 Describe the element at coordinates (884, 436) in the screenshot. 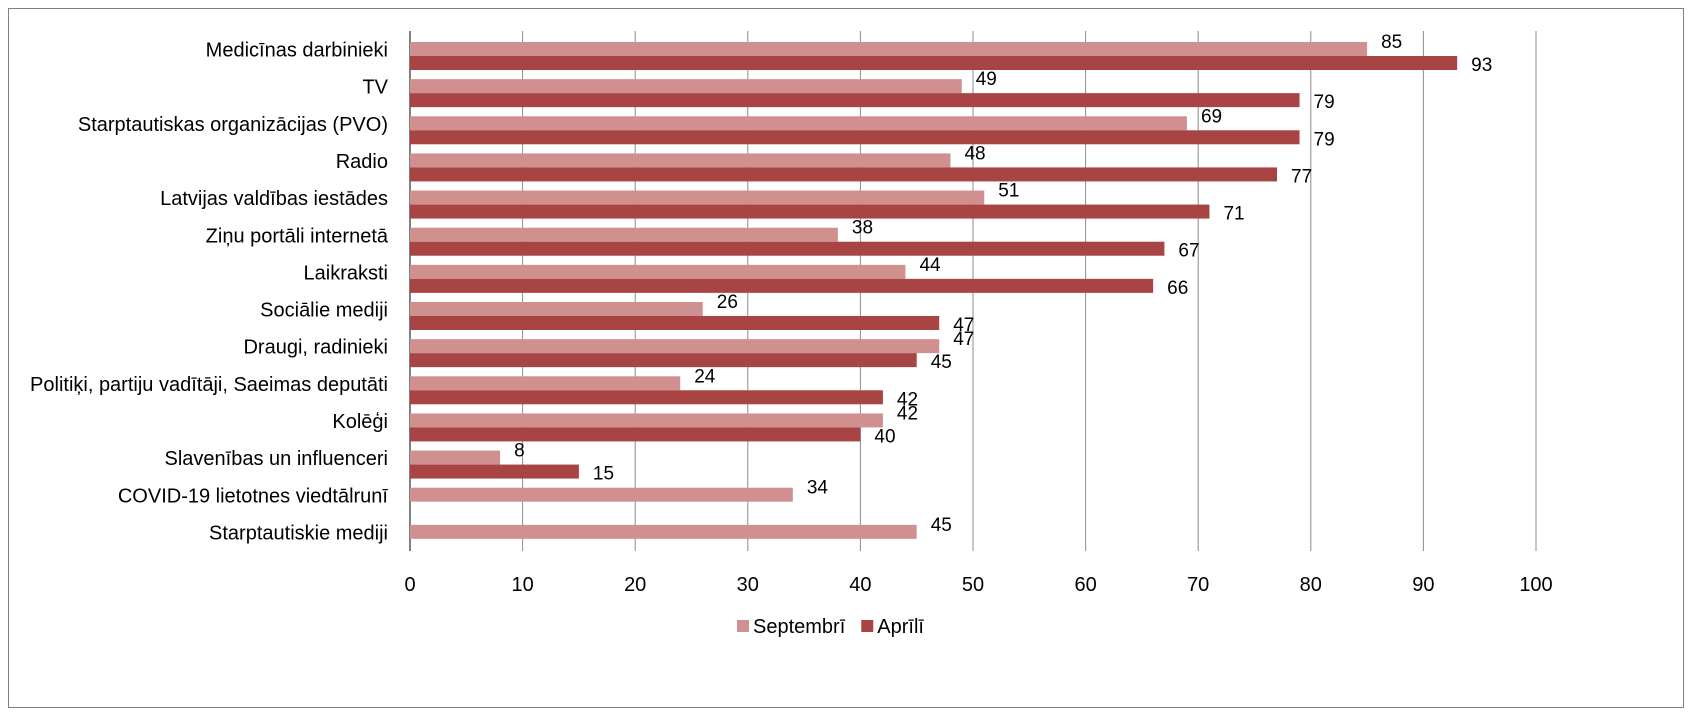

I see `data-label: 40` at that location.